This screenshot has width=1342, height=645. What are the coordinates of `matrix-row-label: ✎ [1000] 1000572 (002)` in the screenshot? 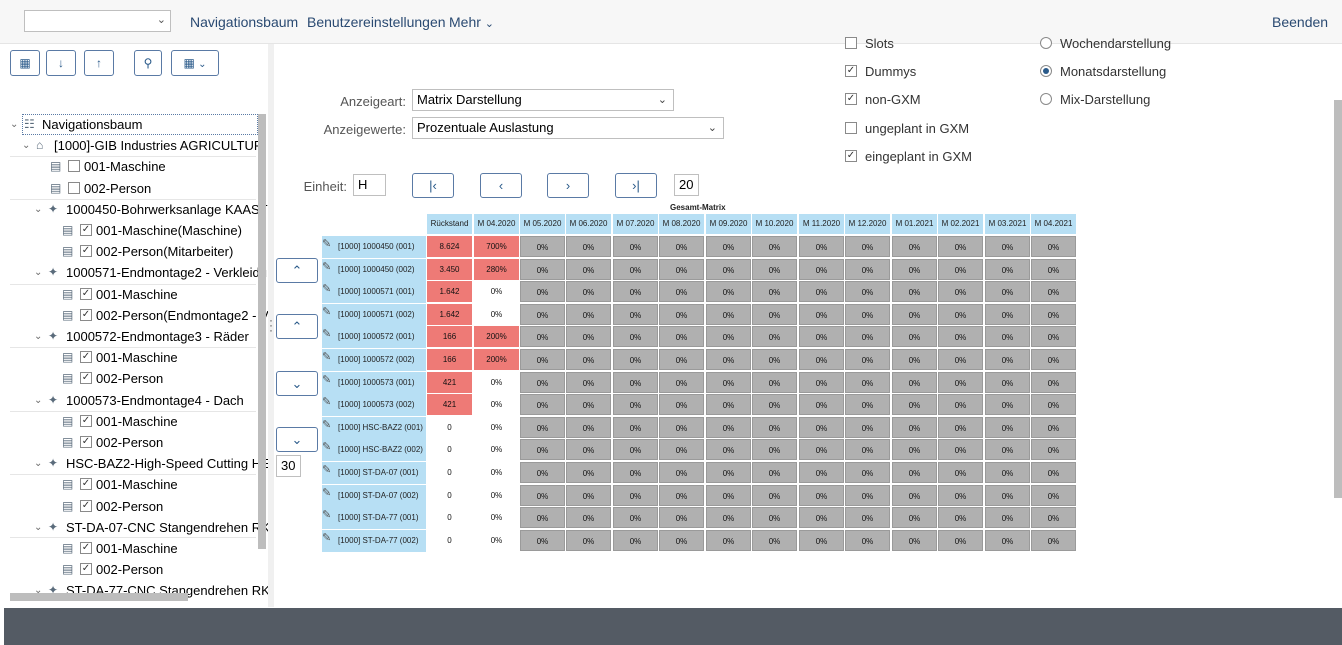 It's located at (374, 360).